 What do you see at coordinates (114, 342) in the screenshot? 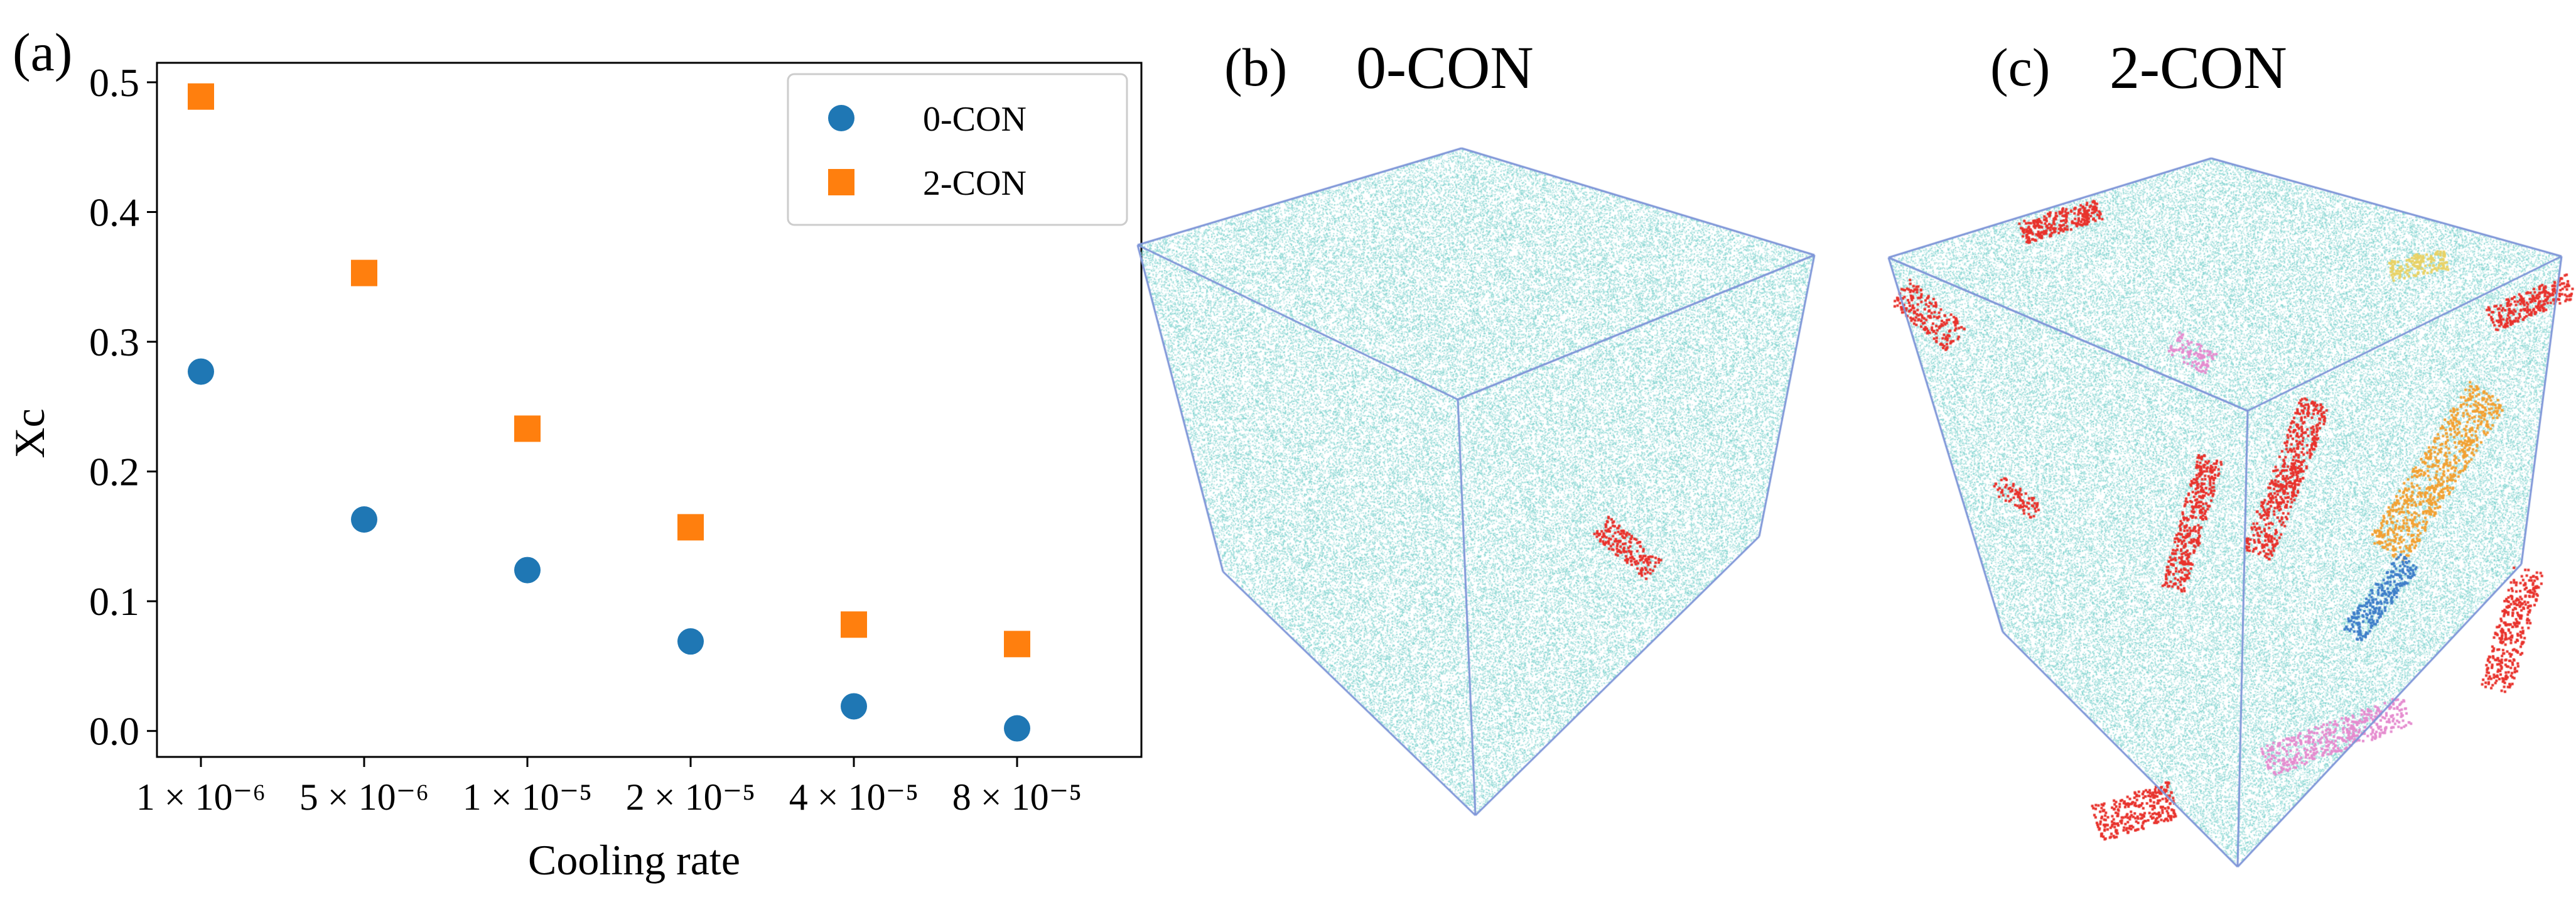
I see `y-tick-label: 0.3` at bounding box center [114, 342].